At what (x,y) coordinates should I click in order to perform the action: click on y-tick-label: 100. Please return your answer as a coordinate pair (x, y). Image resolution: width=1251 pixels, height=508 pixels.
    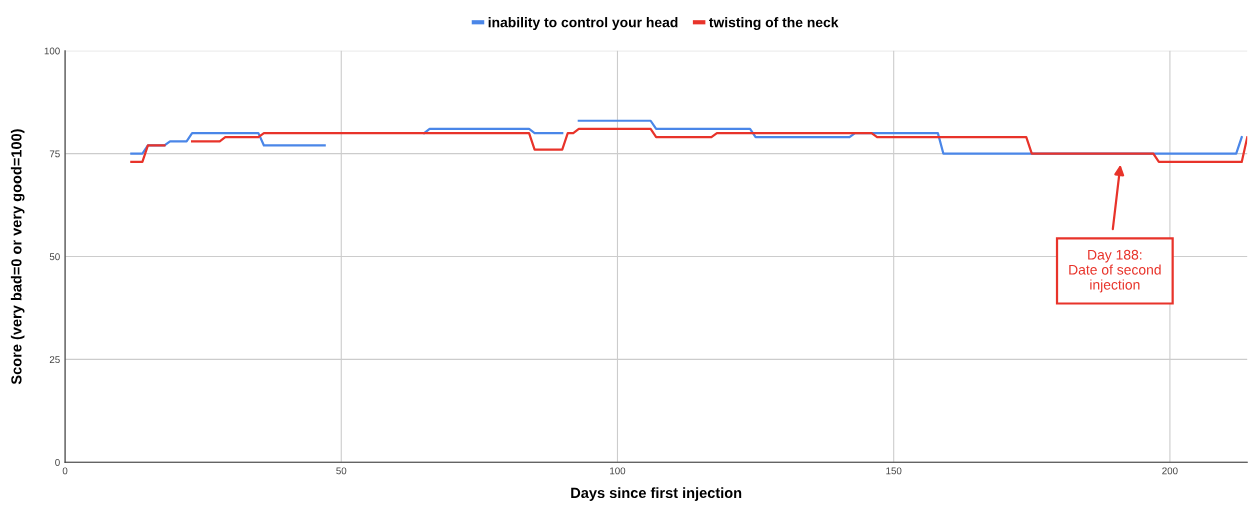
    Looking at the image, I should click on (52, 51).